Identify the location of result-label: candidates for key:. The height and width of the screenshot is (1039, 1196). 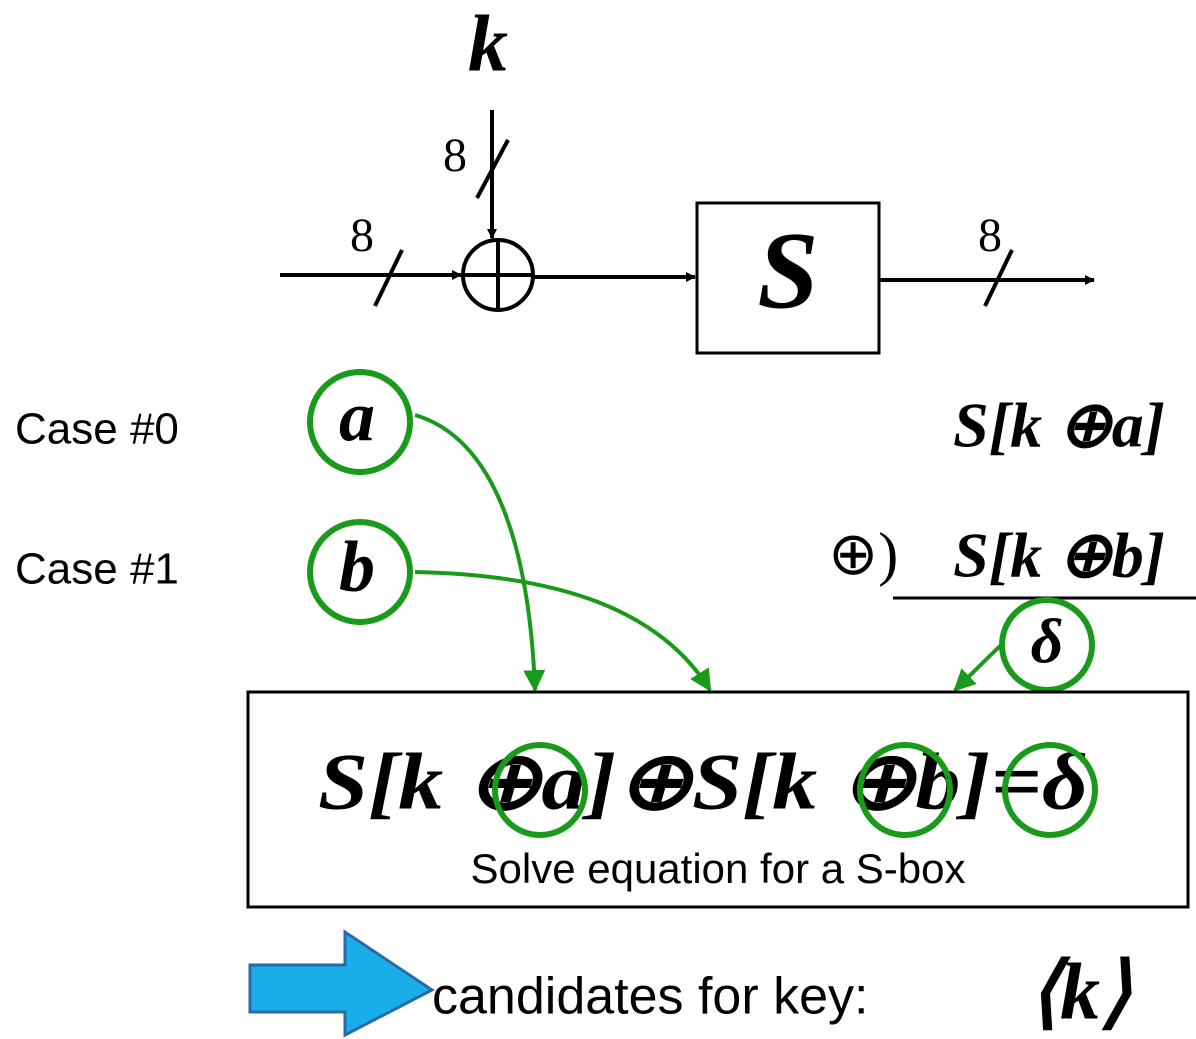
(650, 997).